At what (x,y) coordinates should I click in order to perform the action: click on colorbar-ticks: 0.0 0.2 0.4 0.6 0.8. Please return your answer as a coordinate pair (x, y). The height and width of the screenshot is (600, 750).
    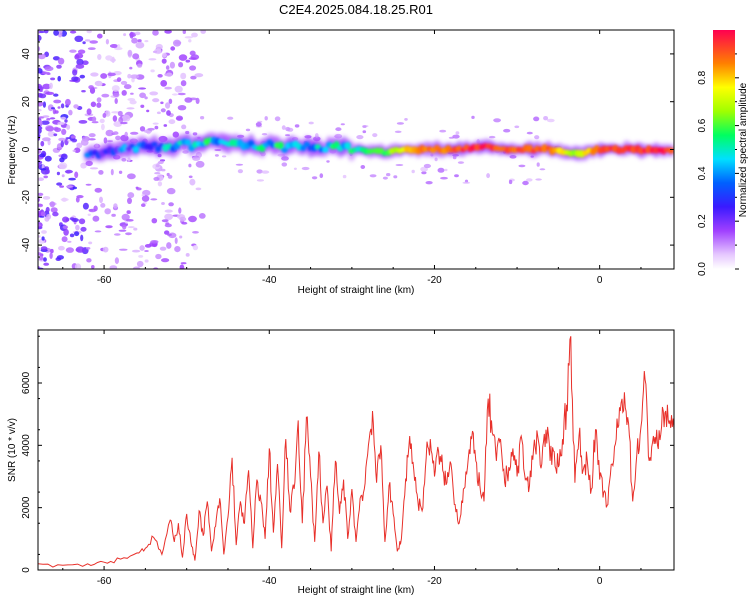
    Looking at the image, I should click on (718, 164).